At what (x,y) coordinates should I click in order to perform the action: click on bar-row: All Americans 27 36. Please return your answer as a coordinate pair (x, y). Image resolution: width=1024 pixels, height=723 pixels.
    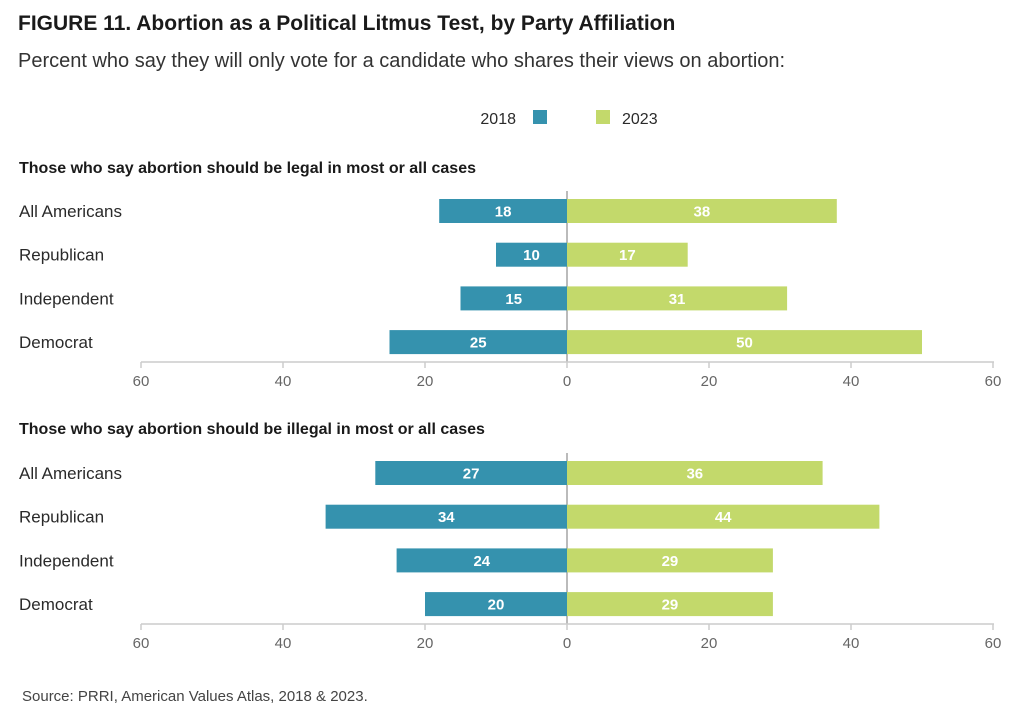
    Looking at the image, I should click on (421, 473).